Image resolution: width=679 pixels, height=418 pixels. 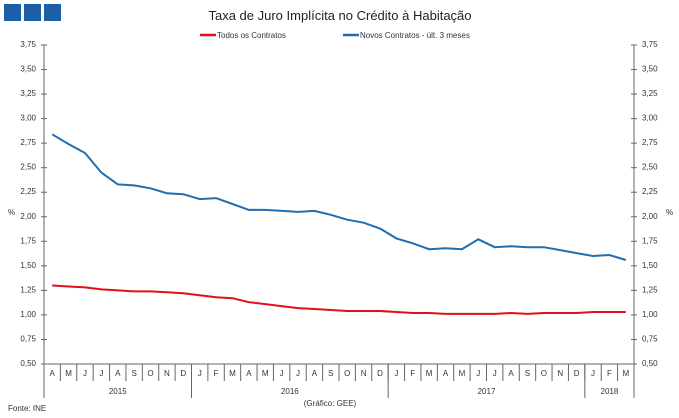 I want to click on year-label: 2016, so click(x=290, y=391).